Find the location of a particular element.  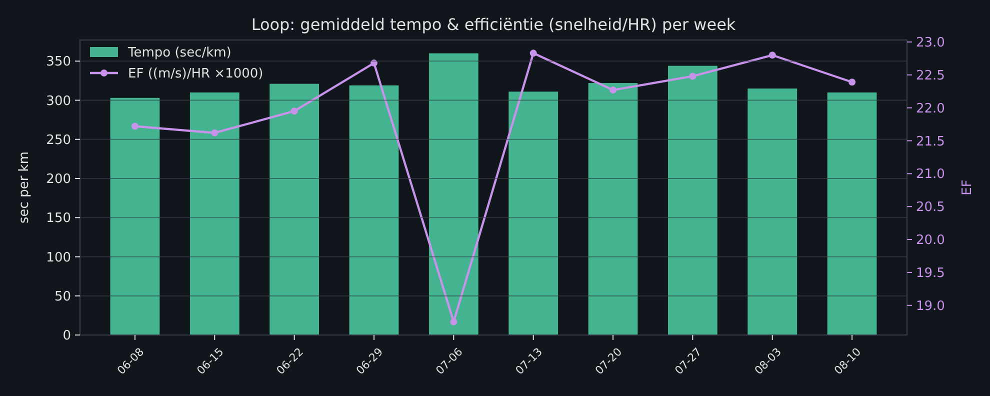

y2-tick-label: 22.5 is located at coordinates (930, 76).